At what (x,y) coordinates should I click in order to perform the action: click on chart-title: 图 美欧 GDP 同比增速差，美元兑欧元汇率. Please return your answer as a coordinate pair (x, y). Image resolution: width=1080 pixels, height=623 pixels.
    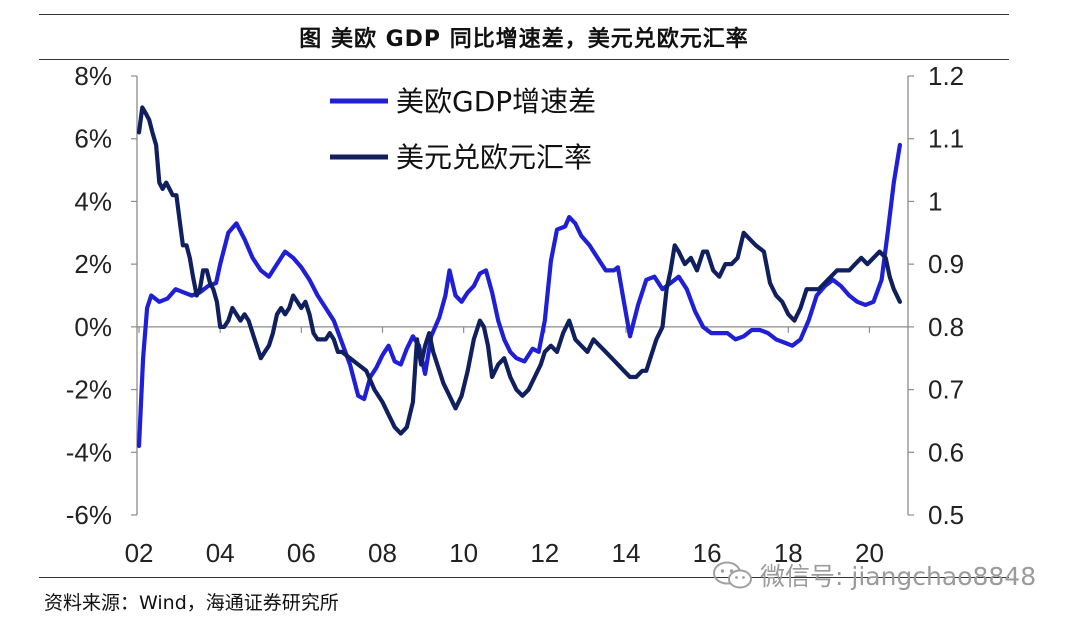
    Looking at the image, I should click on (524, 39).